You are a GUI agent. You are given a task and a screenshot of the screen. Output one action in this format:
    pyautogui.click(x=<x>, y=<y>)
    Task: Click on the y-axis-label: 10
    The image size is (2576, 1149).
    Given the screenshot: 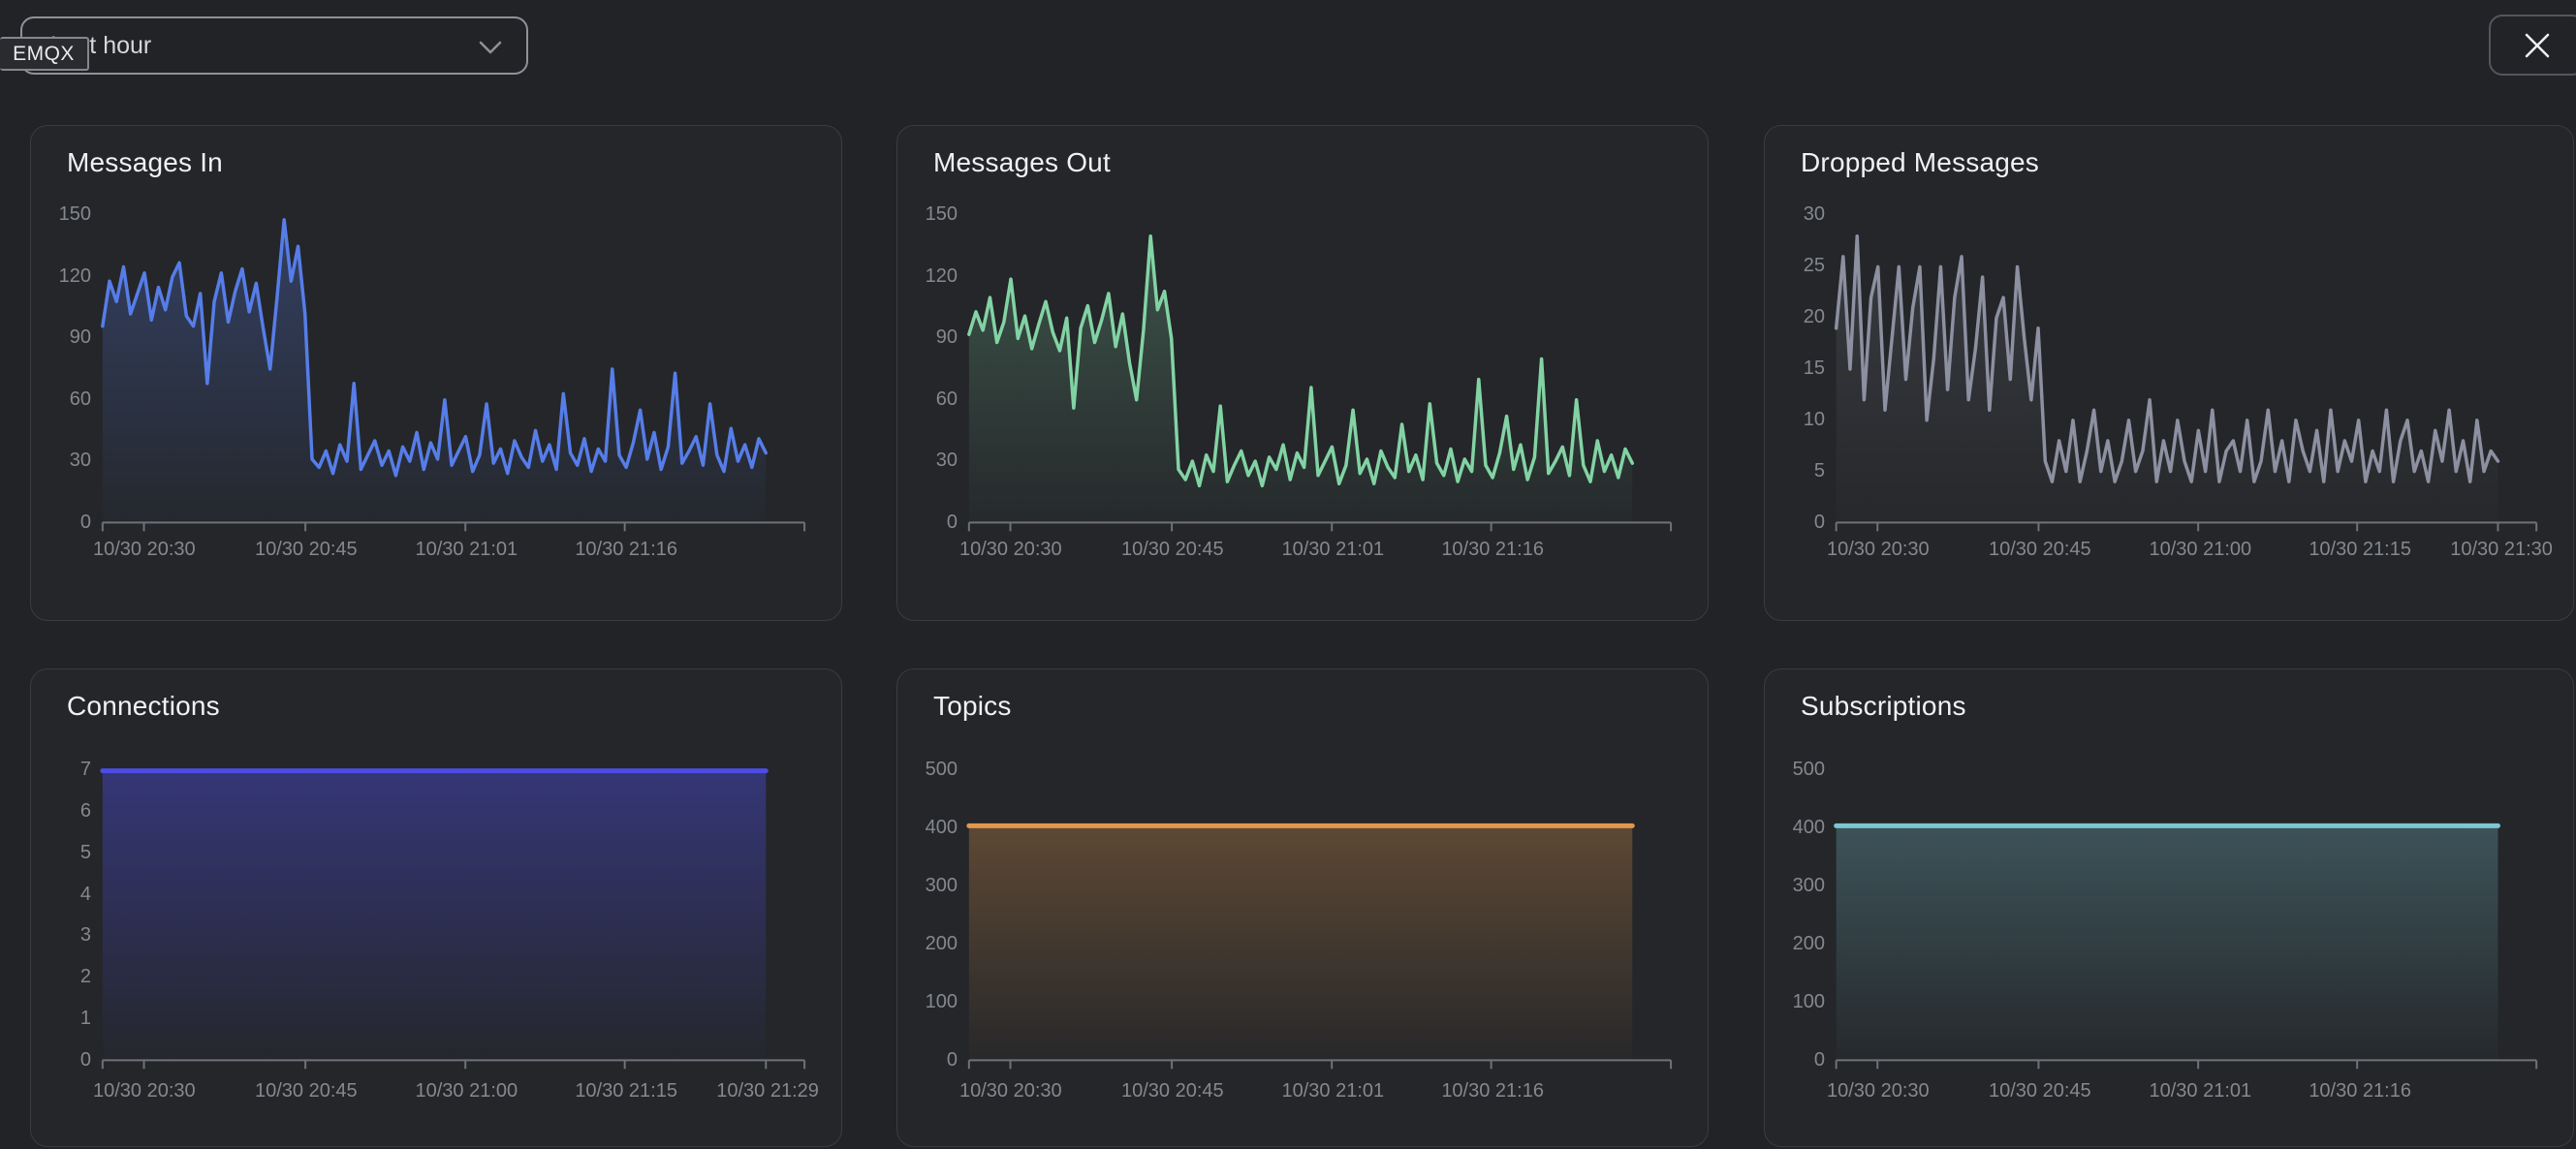 What is the action you would take?
    pyautogui.click(x=1814, y=419)
    